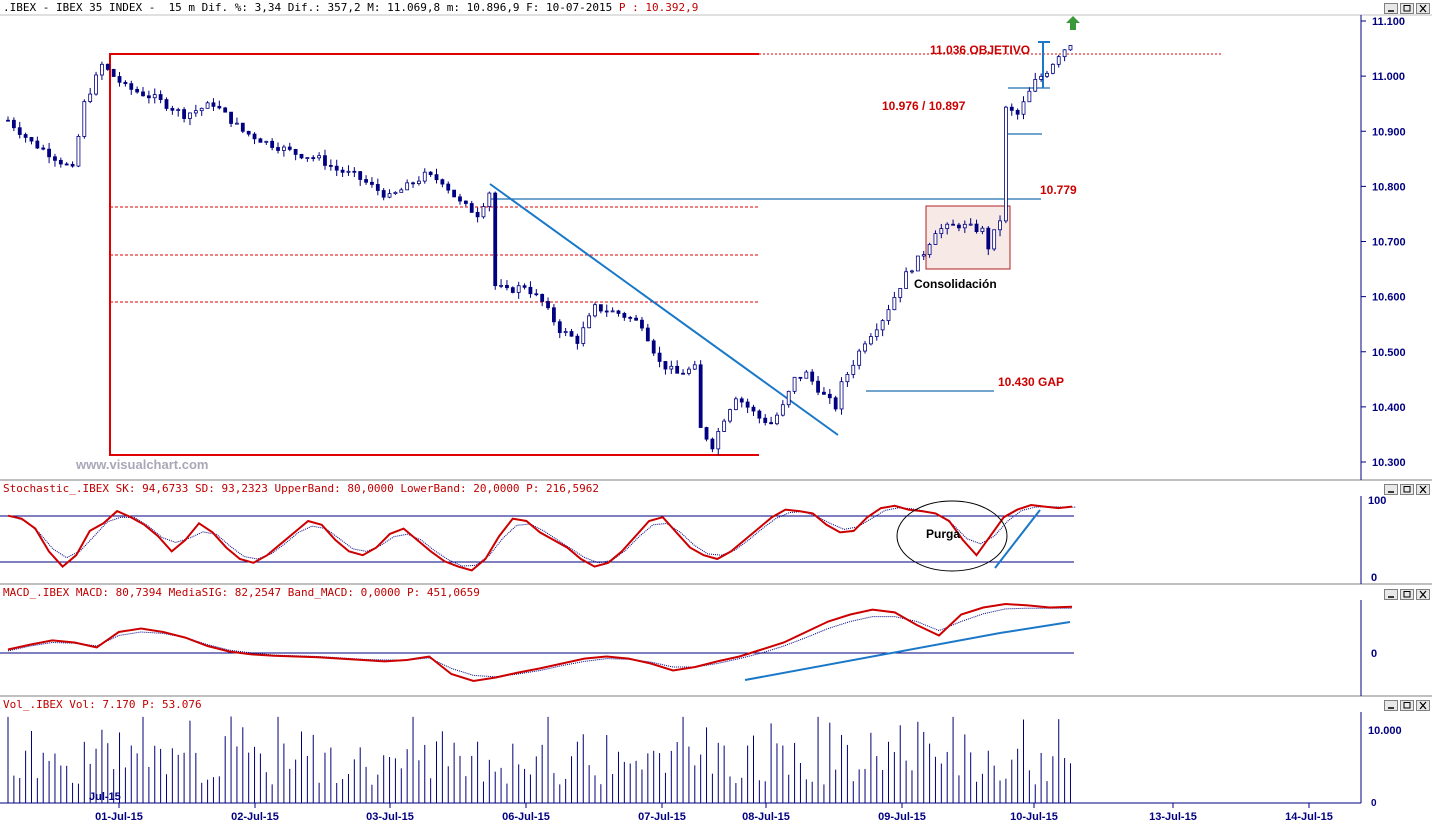  Describe the element at coordinates (662, 817) in the screenshot. I see `date-axis-label: 07-Jul-15` at that location.